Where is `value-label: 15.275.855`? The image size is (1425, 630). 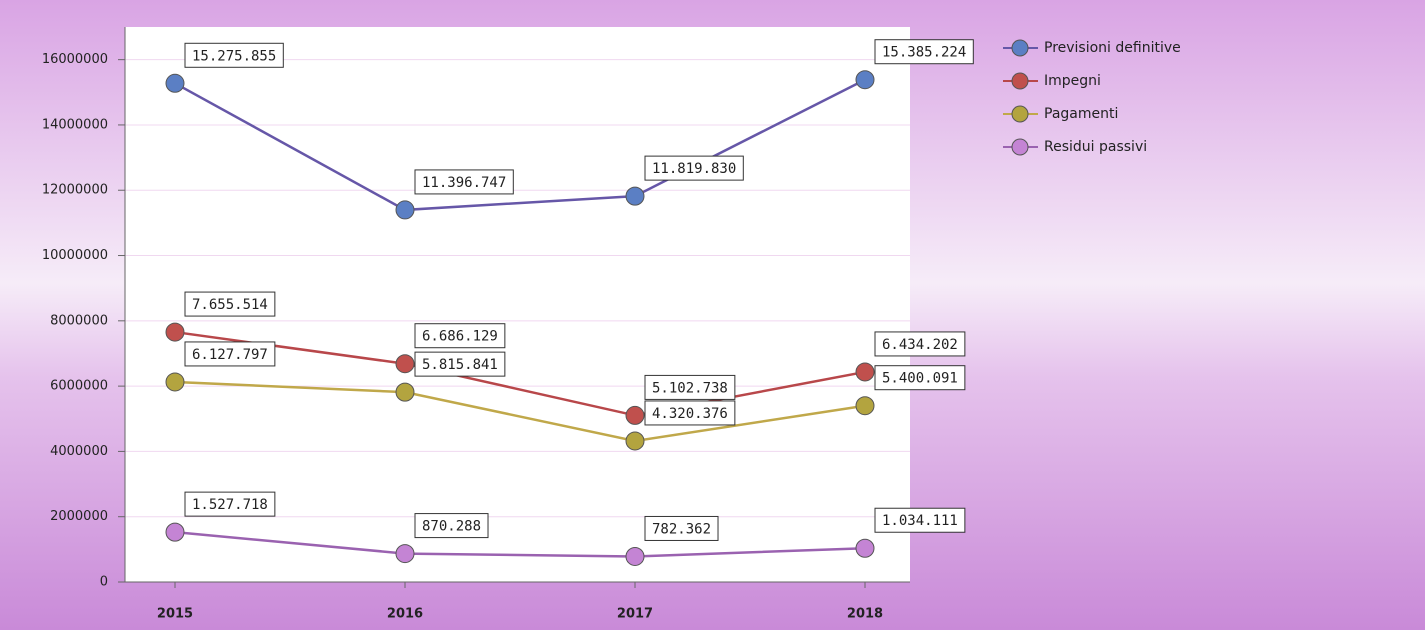 value-label: 15.275.855 is located at coordinates (234, 56).